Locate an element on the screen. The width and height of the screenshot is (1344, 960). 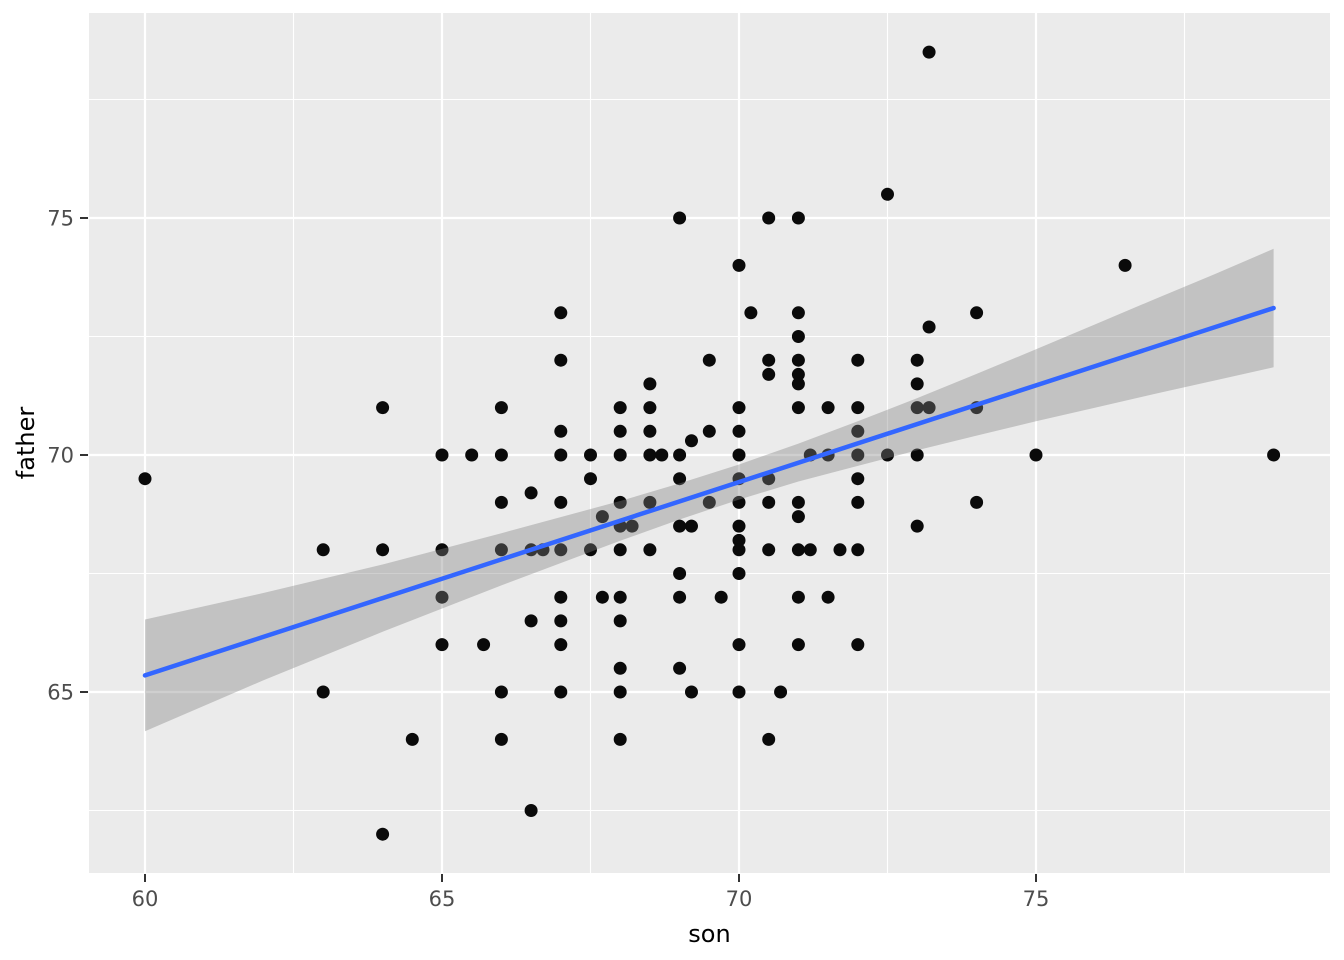
y-tick-label: 75 is located at coordinates (60, 219).